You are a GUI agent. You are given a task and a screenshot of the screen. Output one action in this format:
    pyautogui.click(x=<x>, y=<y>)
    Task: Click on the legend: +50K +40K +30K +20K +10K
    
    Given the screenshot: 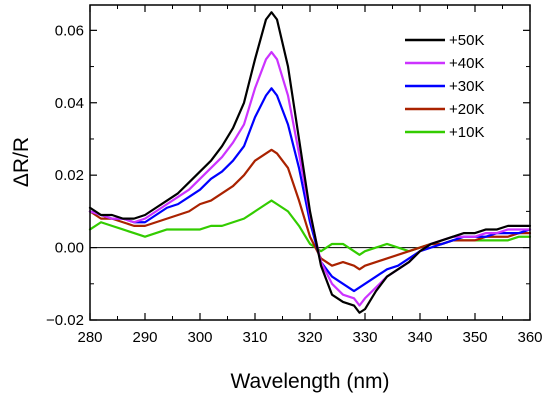 What is the action you would take?
    pyautogui.click(x=444, y=86)
    